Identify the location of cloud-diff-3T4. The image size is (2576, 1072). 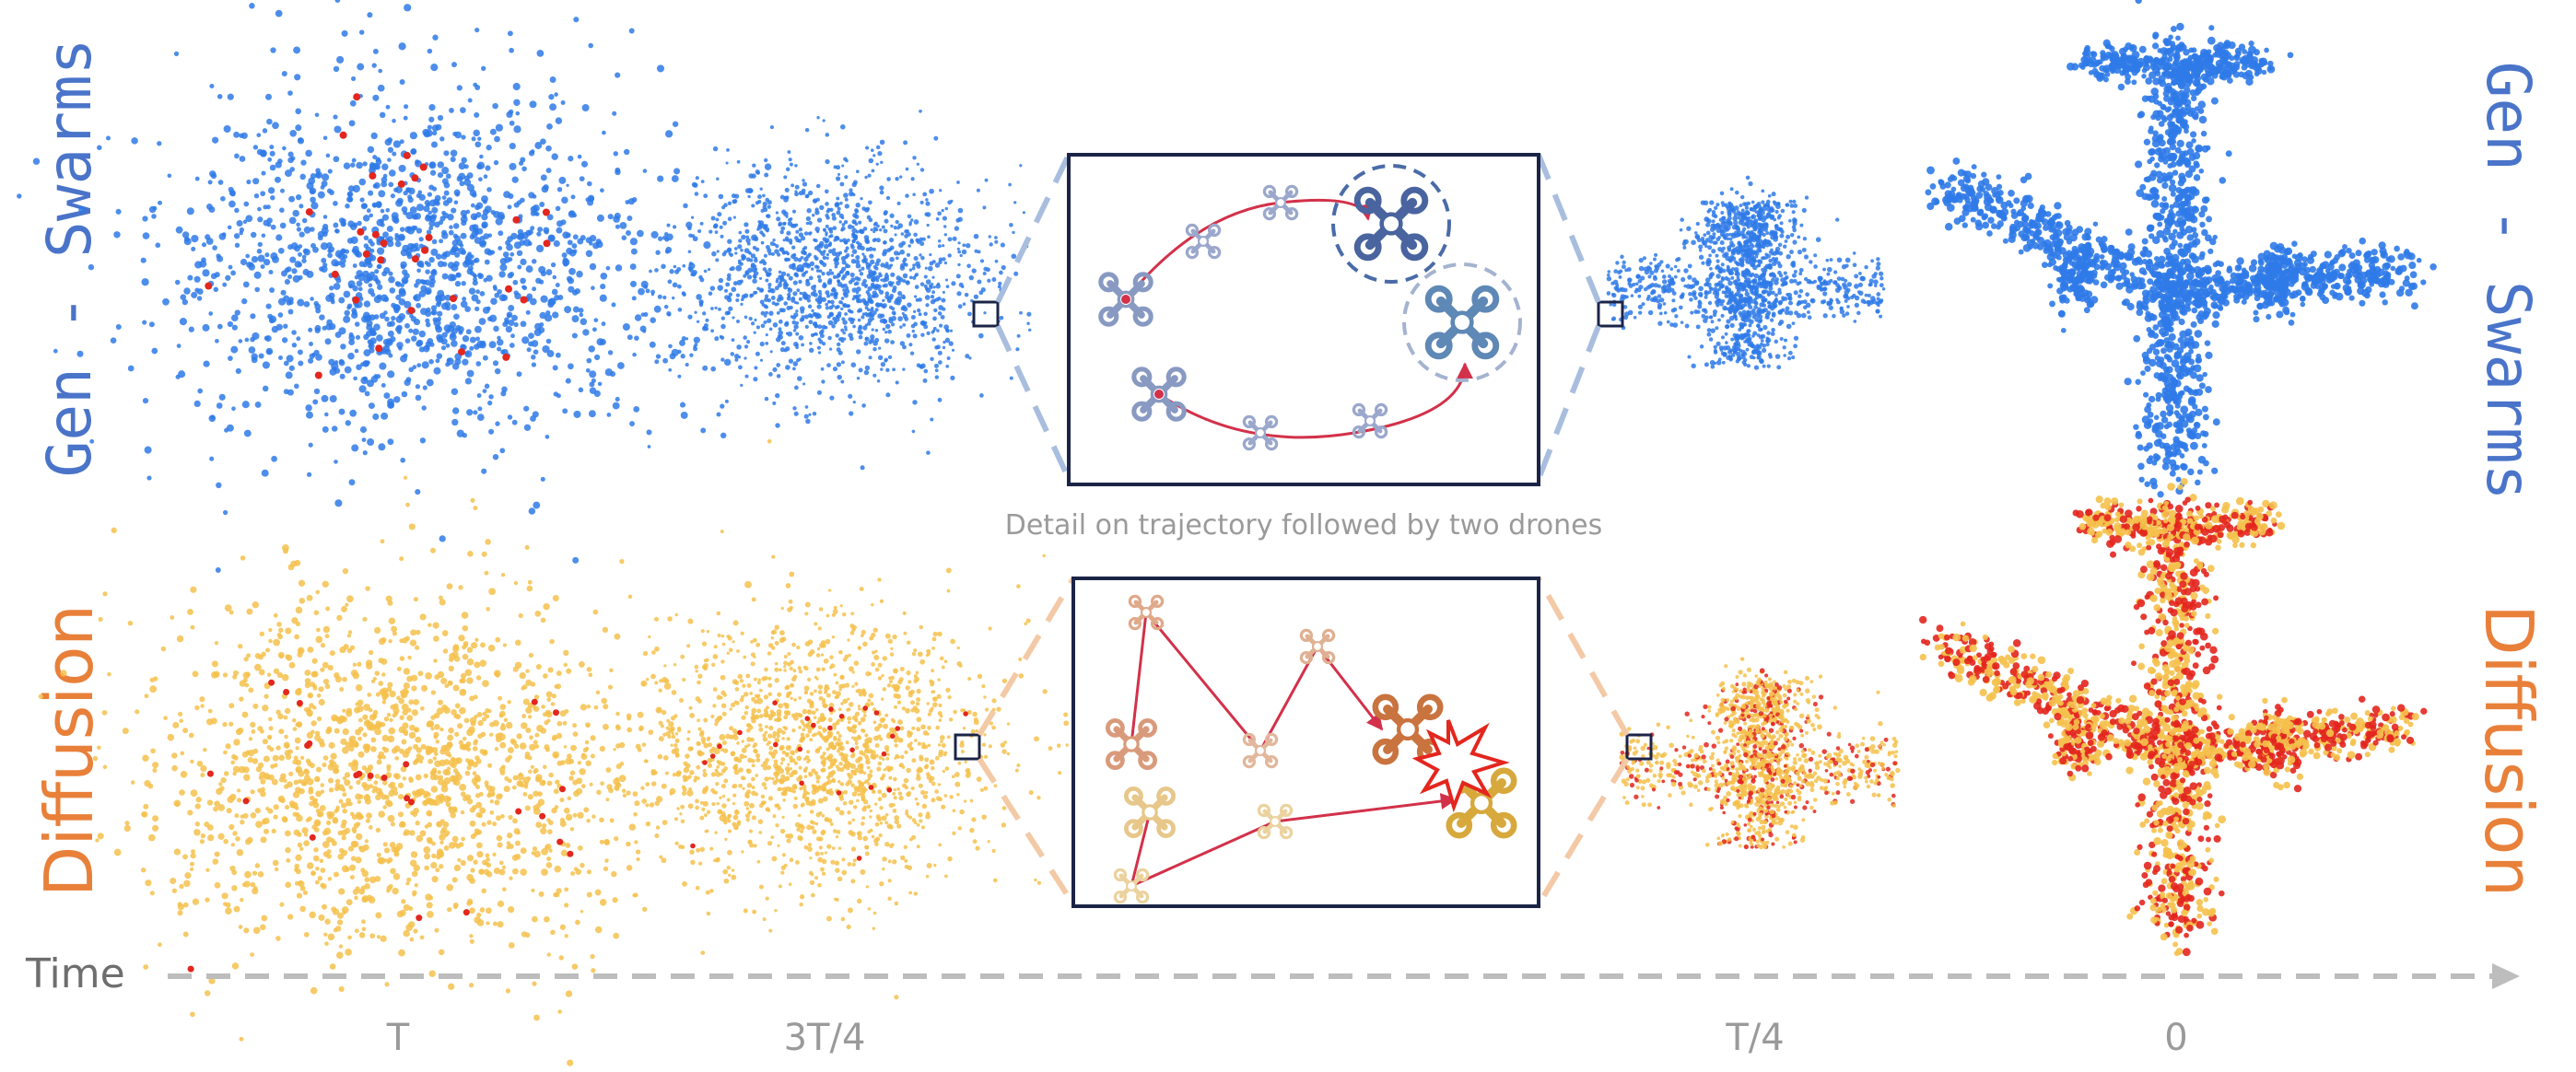
(812, 719).